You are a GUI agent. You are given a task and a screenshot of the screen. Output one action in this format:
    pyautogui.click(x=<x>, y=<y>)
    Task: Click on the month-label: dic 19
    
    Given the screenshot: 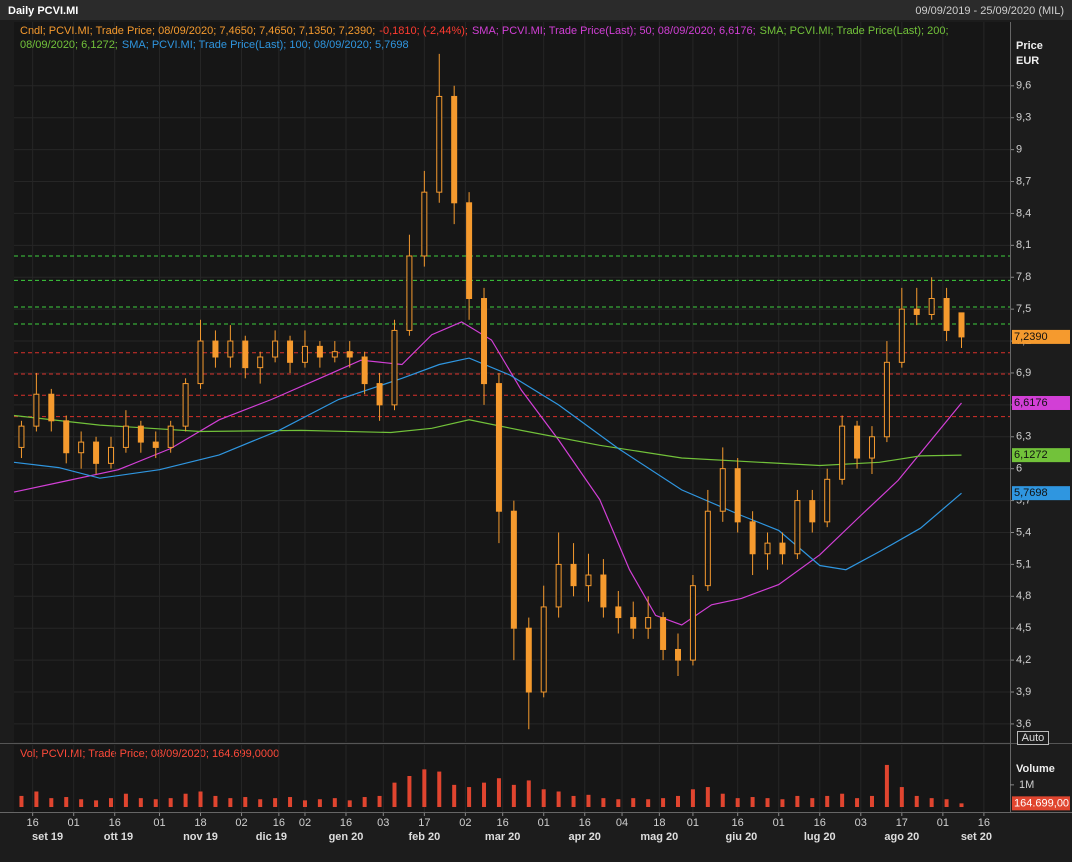 What is the action you would take?
    pyautogui.click(x=271, y=837)
    